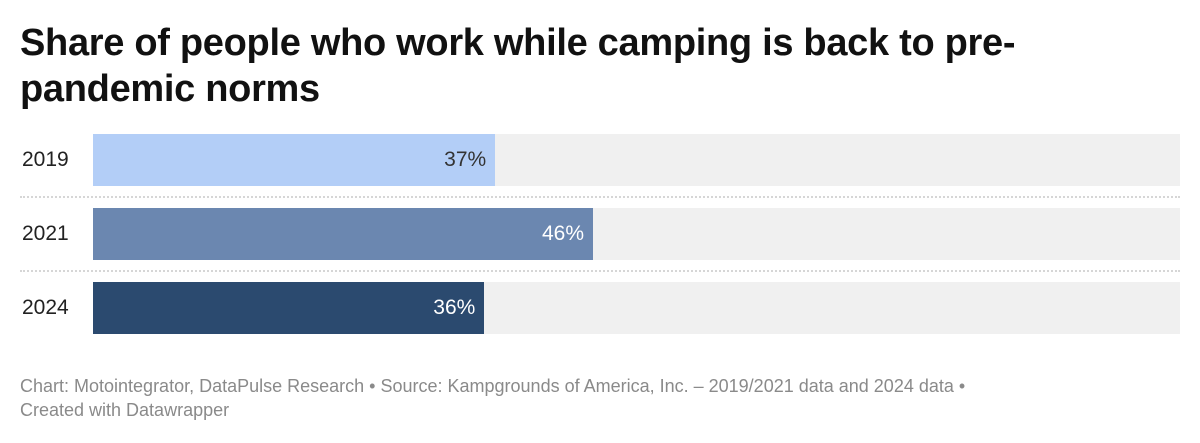  I want to click on value-label: 37%, so click(465, 159).